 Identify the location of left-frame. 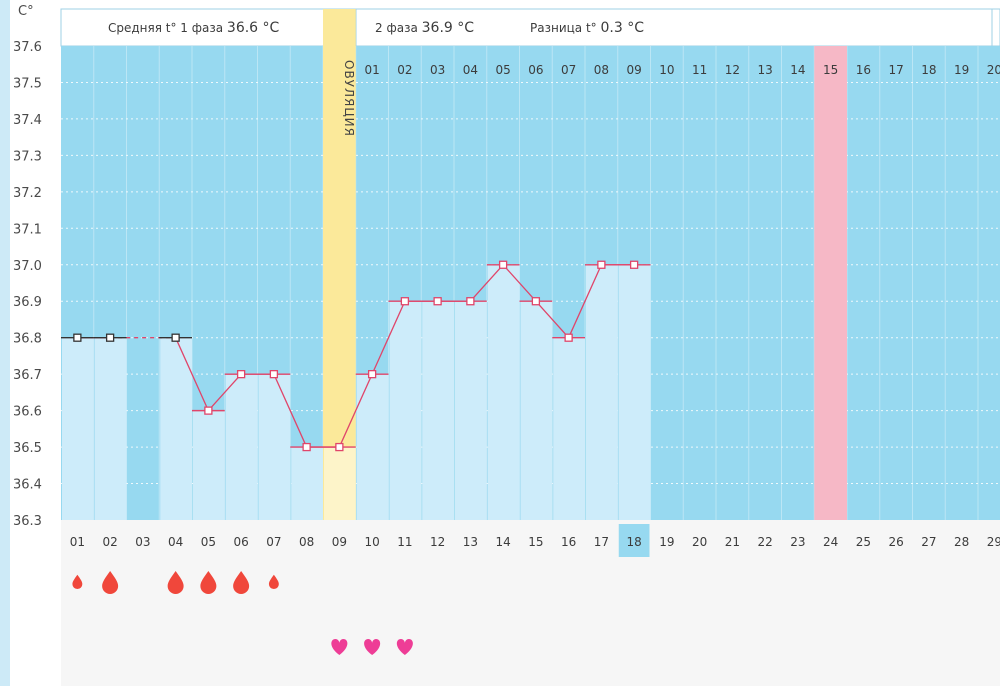
(5, 343).